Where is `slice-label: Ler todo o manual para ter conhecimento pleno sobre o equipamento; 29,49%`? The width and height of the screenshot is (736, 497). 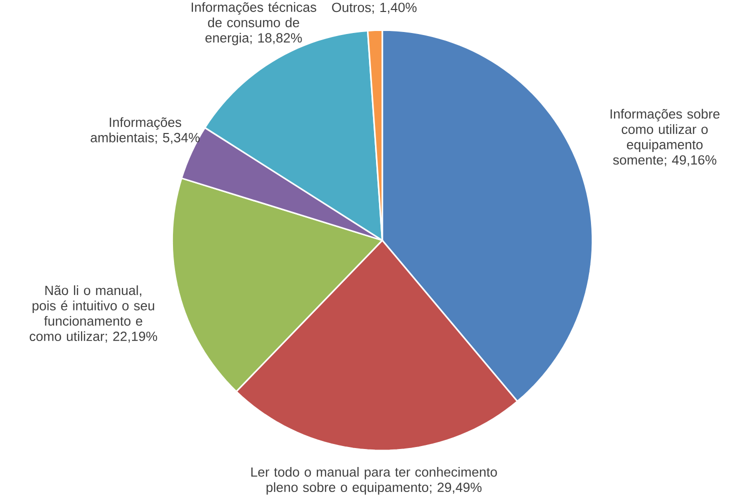 slice-label: Ler todo o manual para ter conhecimento pleno sobre o equipamento; 29,49% is located at coordinates (374, 481).